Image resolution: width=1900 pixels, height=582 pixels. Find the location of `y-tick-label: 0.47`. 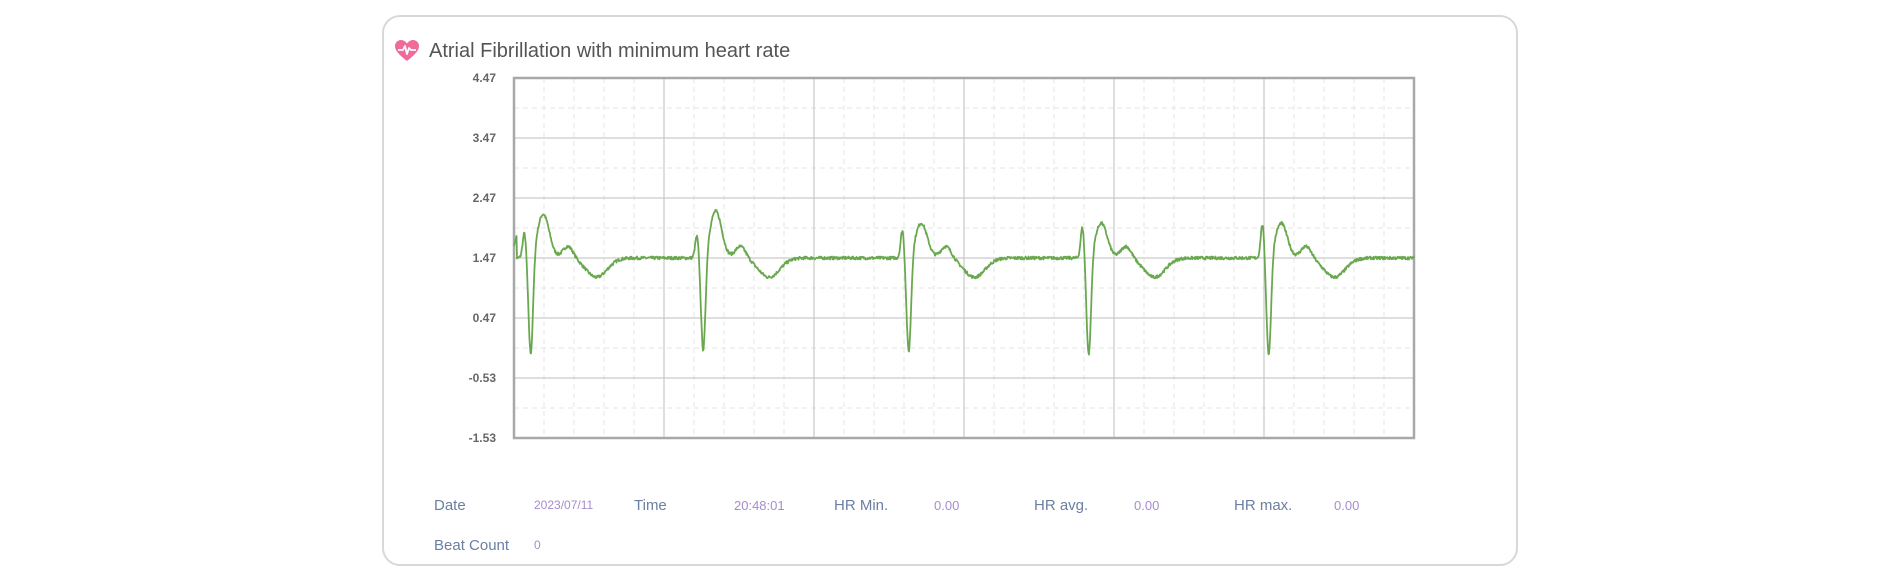

y-tick-label: 0.47 is located at coordinates (485, 318).